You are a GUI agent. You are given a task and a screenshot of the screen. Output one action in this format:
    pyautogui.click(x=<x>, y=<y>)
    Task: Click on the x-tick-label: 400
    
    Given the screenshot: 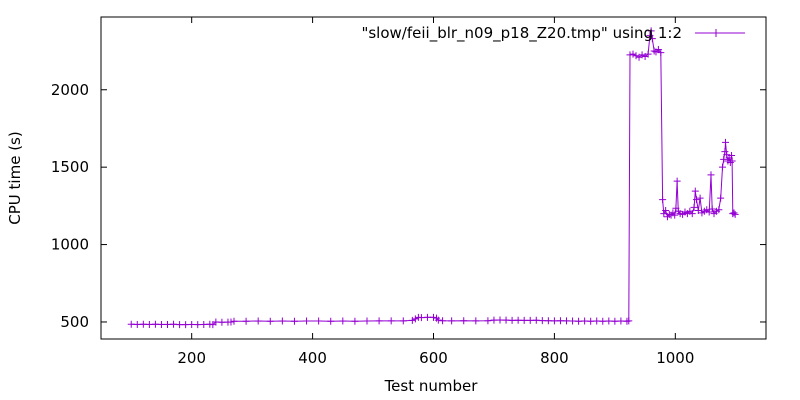 What is the action you would take?
    pyautogui.click(x=312, y=358)
    